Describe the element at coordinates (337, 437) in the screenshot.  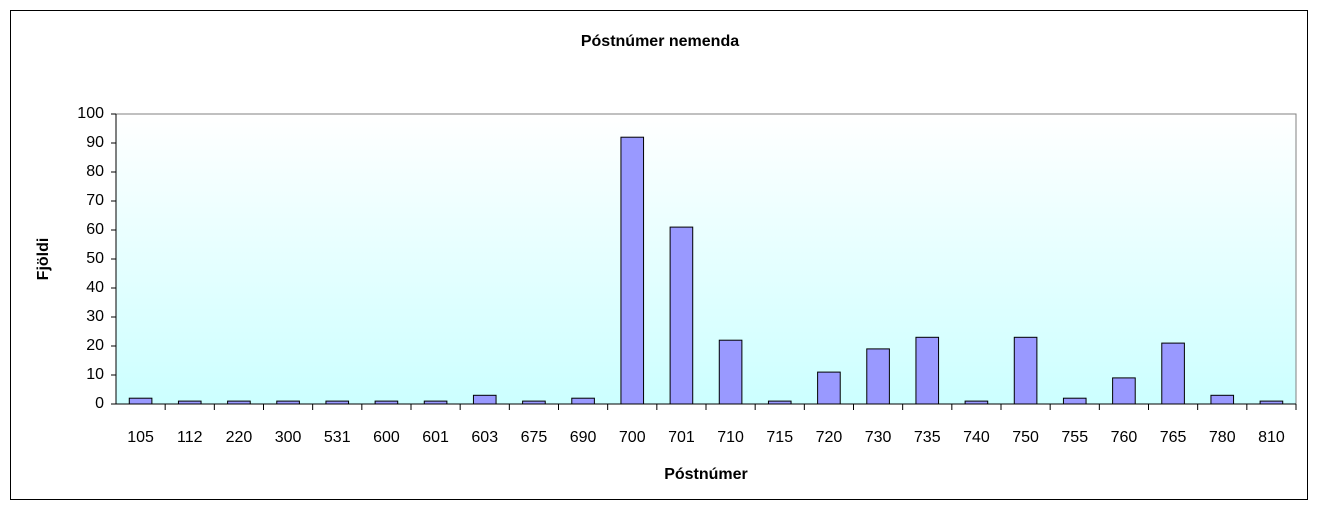
I see `x-tick-label: 531` at that location.